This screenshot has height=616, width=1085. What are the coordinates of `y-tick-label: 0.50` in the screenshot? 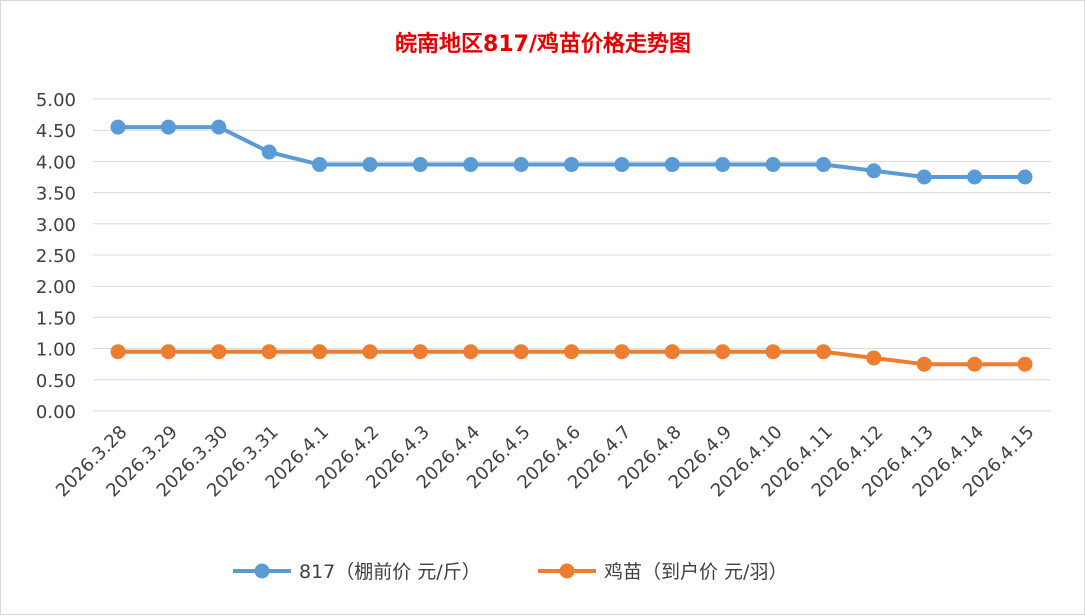 It's located at (56, 381).